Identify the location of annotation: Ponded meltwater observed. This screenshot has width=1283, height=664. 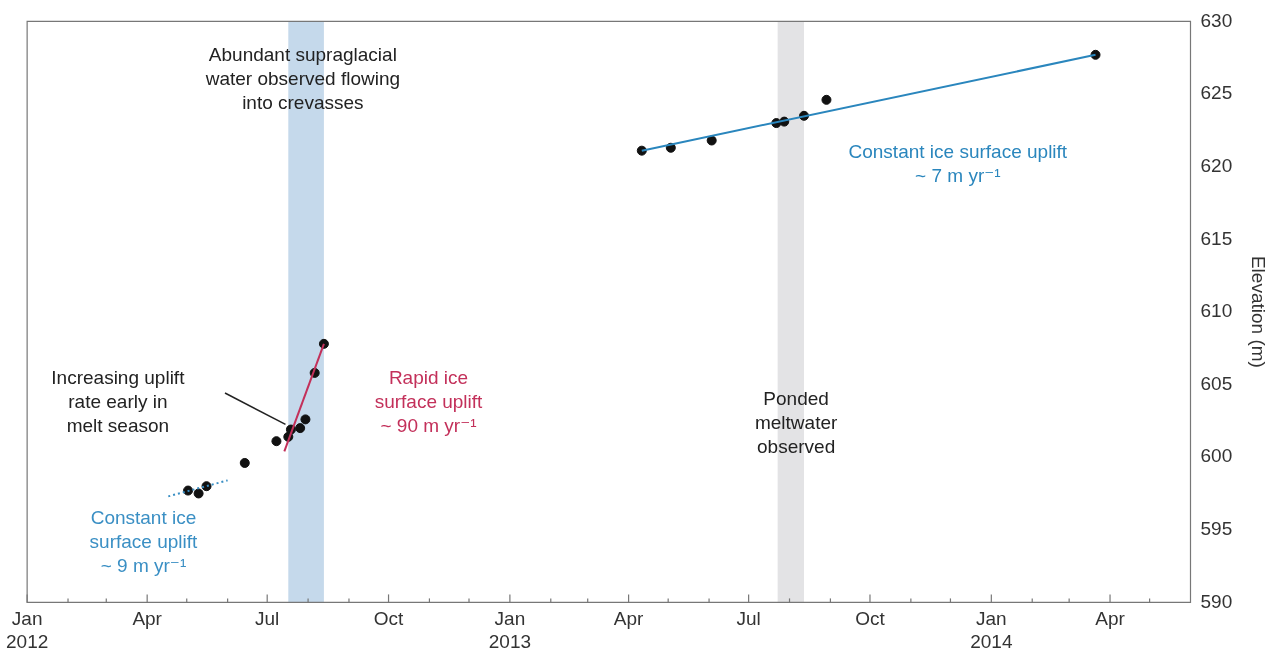
(796, 422).